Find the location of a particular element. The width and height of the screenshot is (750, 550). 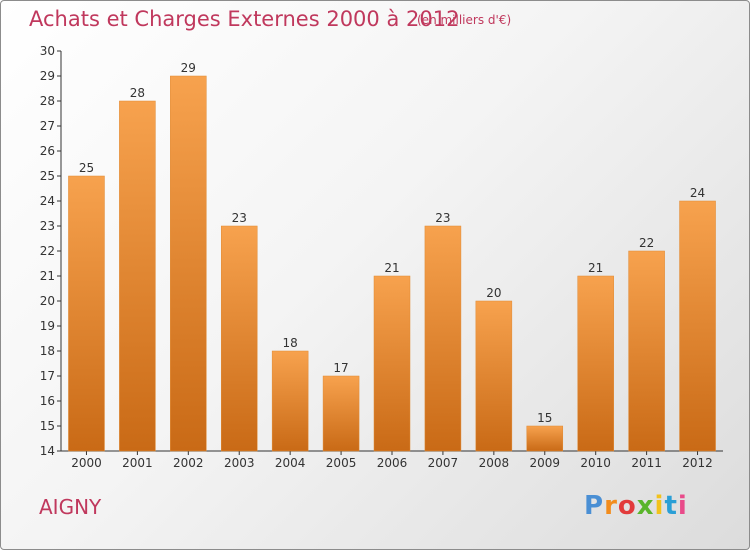

y-tick-label: 30 is located at coordinates (47, 51).